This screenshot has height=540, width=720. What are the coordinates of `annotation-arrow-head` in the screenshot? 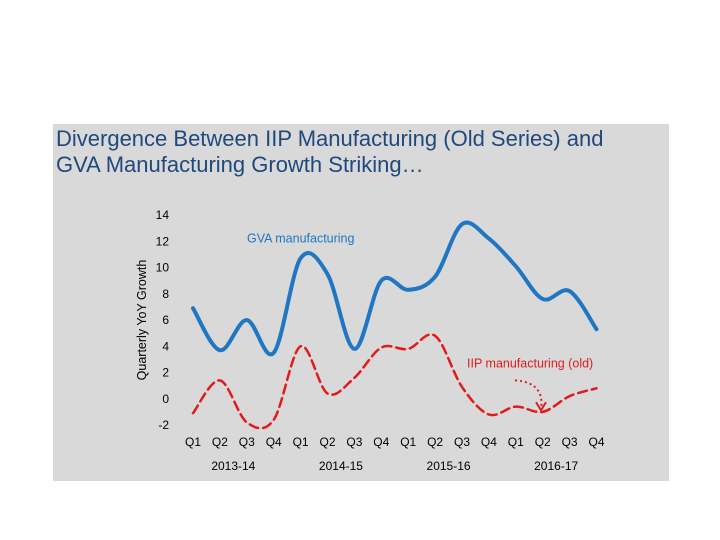 It's located at (541, 407).